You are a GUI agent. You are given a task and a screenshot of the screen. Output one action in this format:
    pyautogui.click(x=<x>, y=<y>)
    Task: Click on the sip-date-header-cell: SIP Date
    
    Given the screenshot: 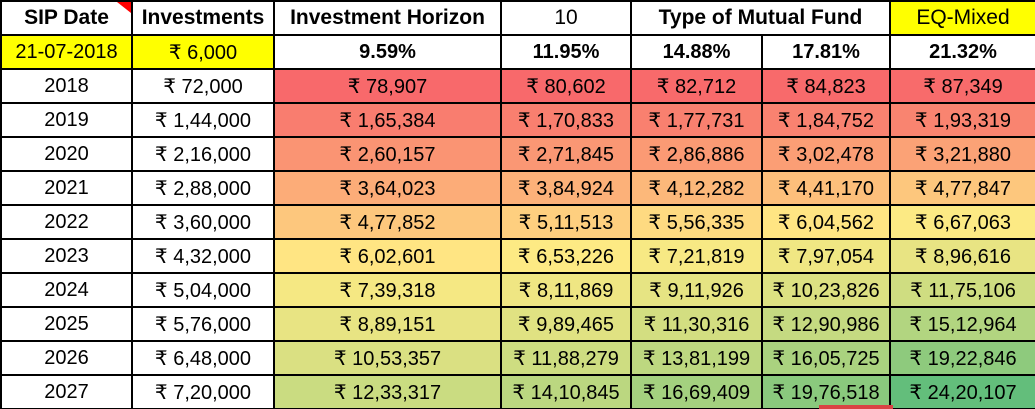 What is the action you would take?
    pyautogui.click(x=66, y=18)
    